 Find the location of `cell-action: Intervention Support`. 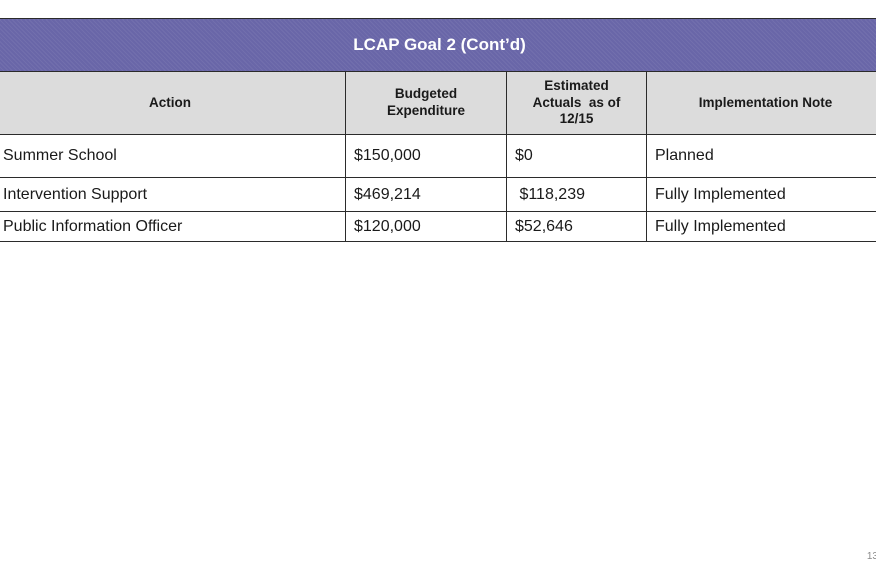

cell-action: Intervention Support is located at coordinates (173, 194).